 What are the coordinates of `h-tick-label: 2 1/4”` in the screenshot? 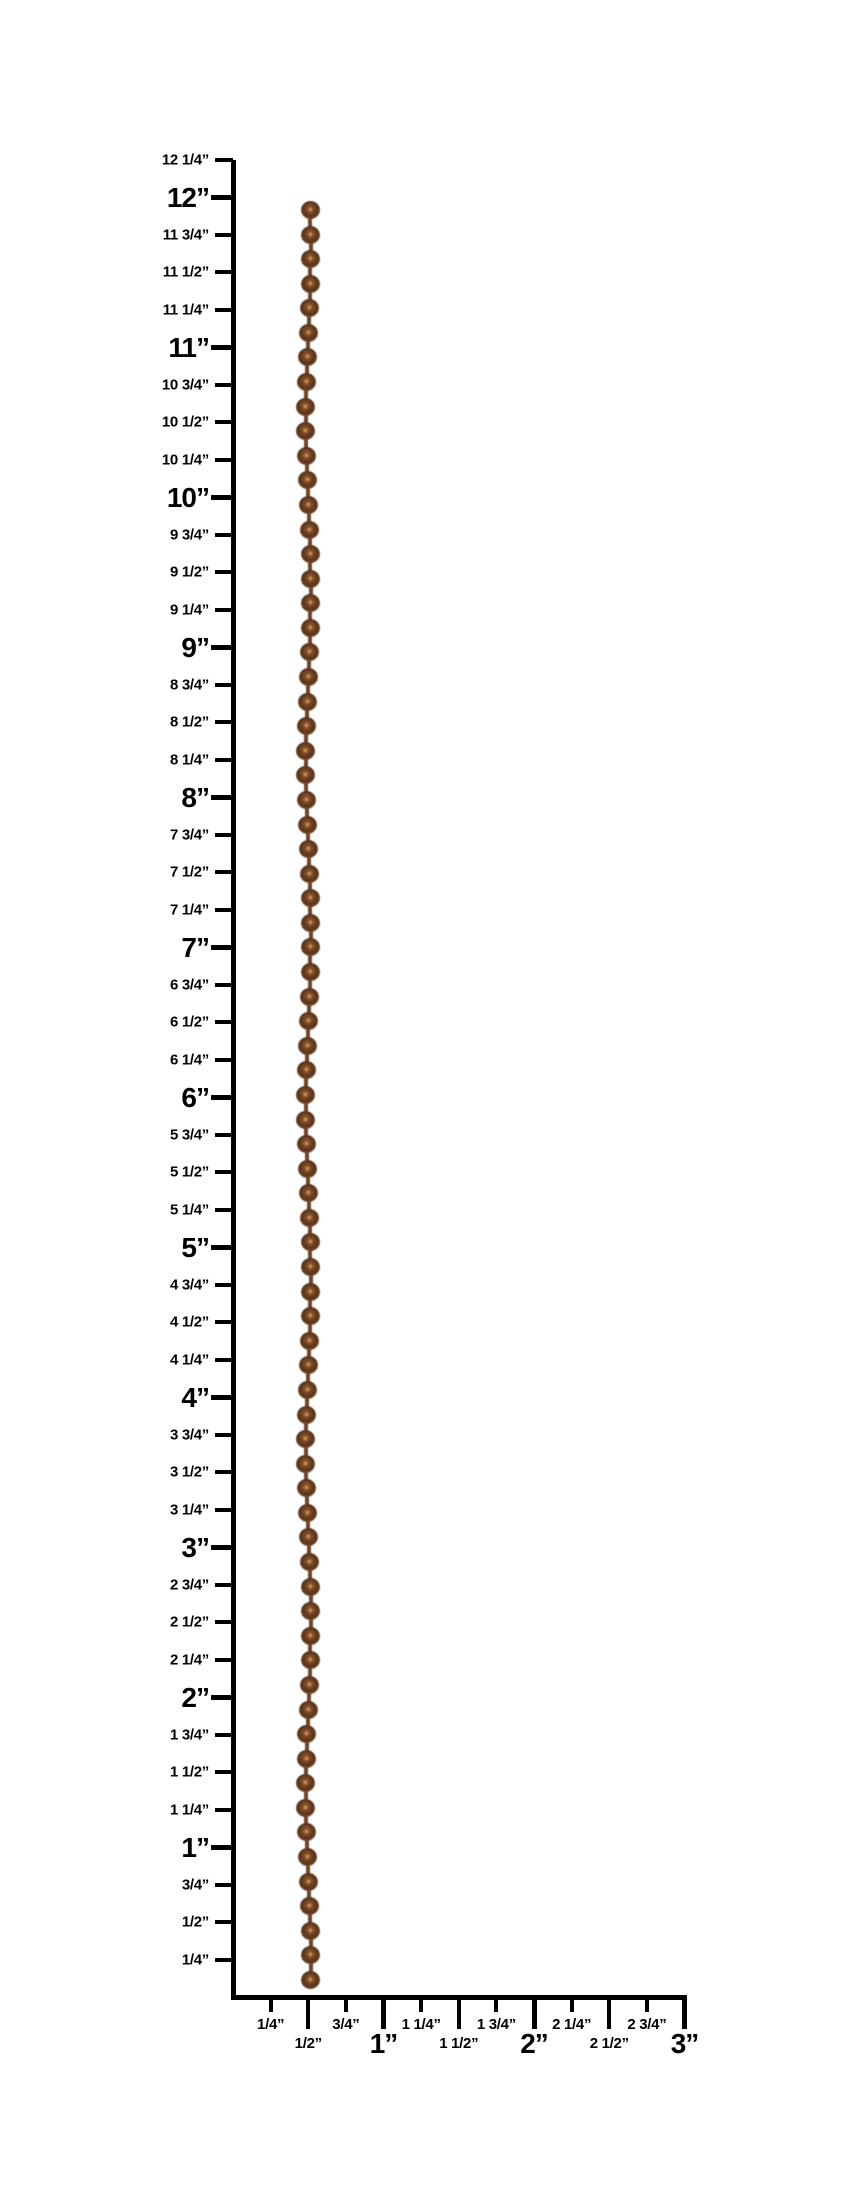 It's located at (572, 2024).